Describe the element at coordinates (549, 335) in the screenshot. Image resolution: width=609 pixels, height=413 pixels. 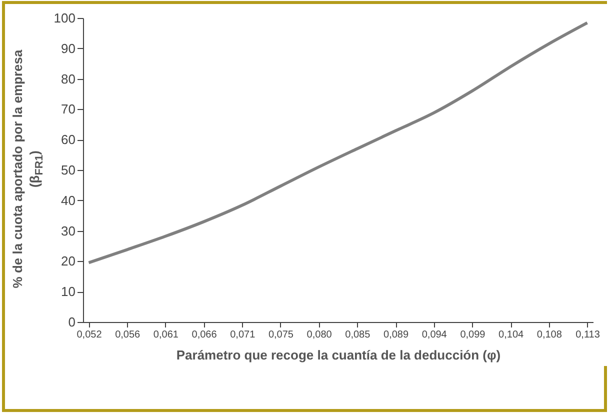
I see `x-tick-label: 0,108` at that location.